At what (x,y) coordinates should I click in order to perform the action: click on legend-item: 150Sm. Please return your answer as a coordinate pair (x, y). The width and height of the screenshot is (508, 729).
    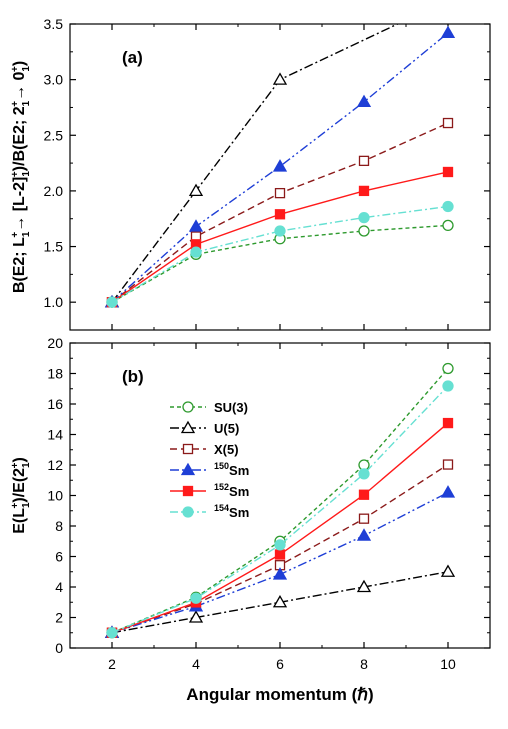
    Looking at the image, I should click on (209, 469).